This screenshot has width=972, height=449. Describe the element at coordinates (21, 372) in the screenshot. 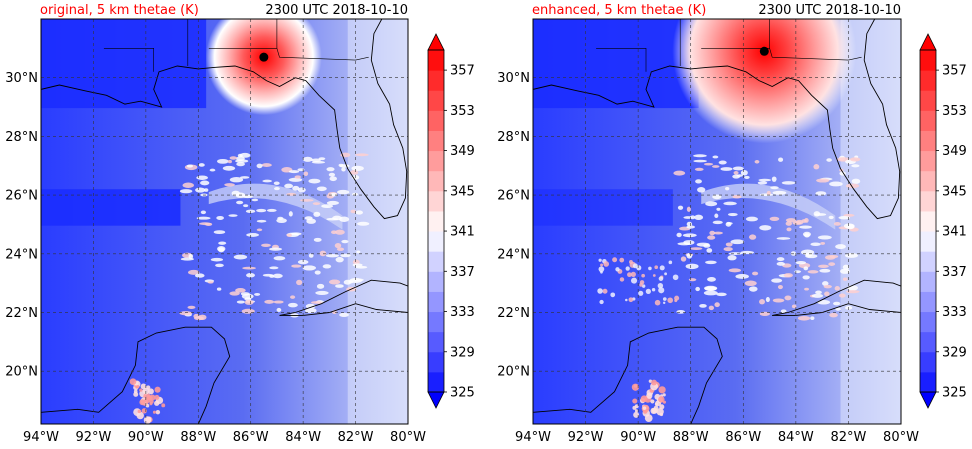

I see `lat-tick-label: 20°N` at that location.